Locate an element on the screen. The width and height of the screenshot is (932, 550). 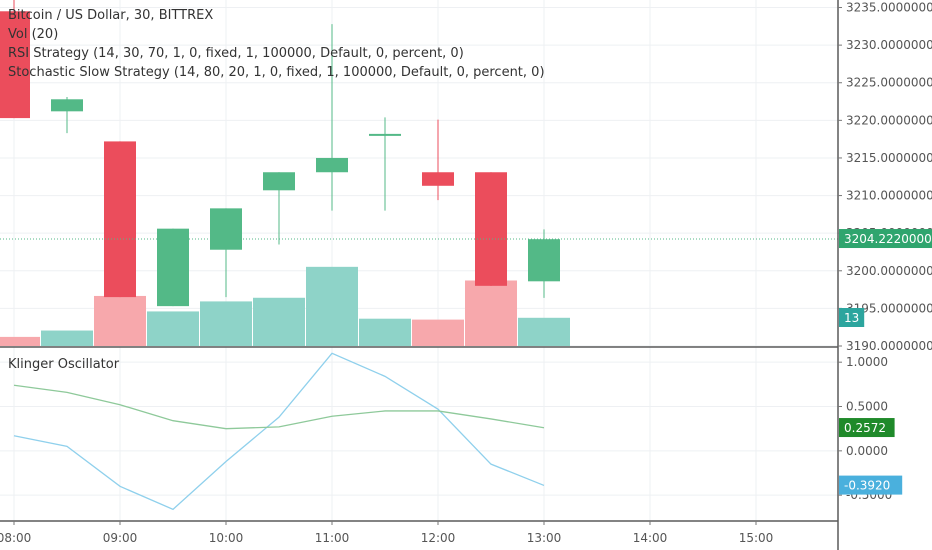
price-tick-label: 3190.00000000 is located at coordinates (889, 346).